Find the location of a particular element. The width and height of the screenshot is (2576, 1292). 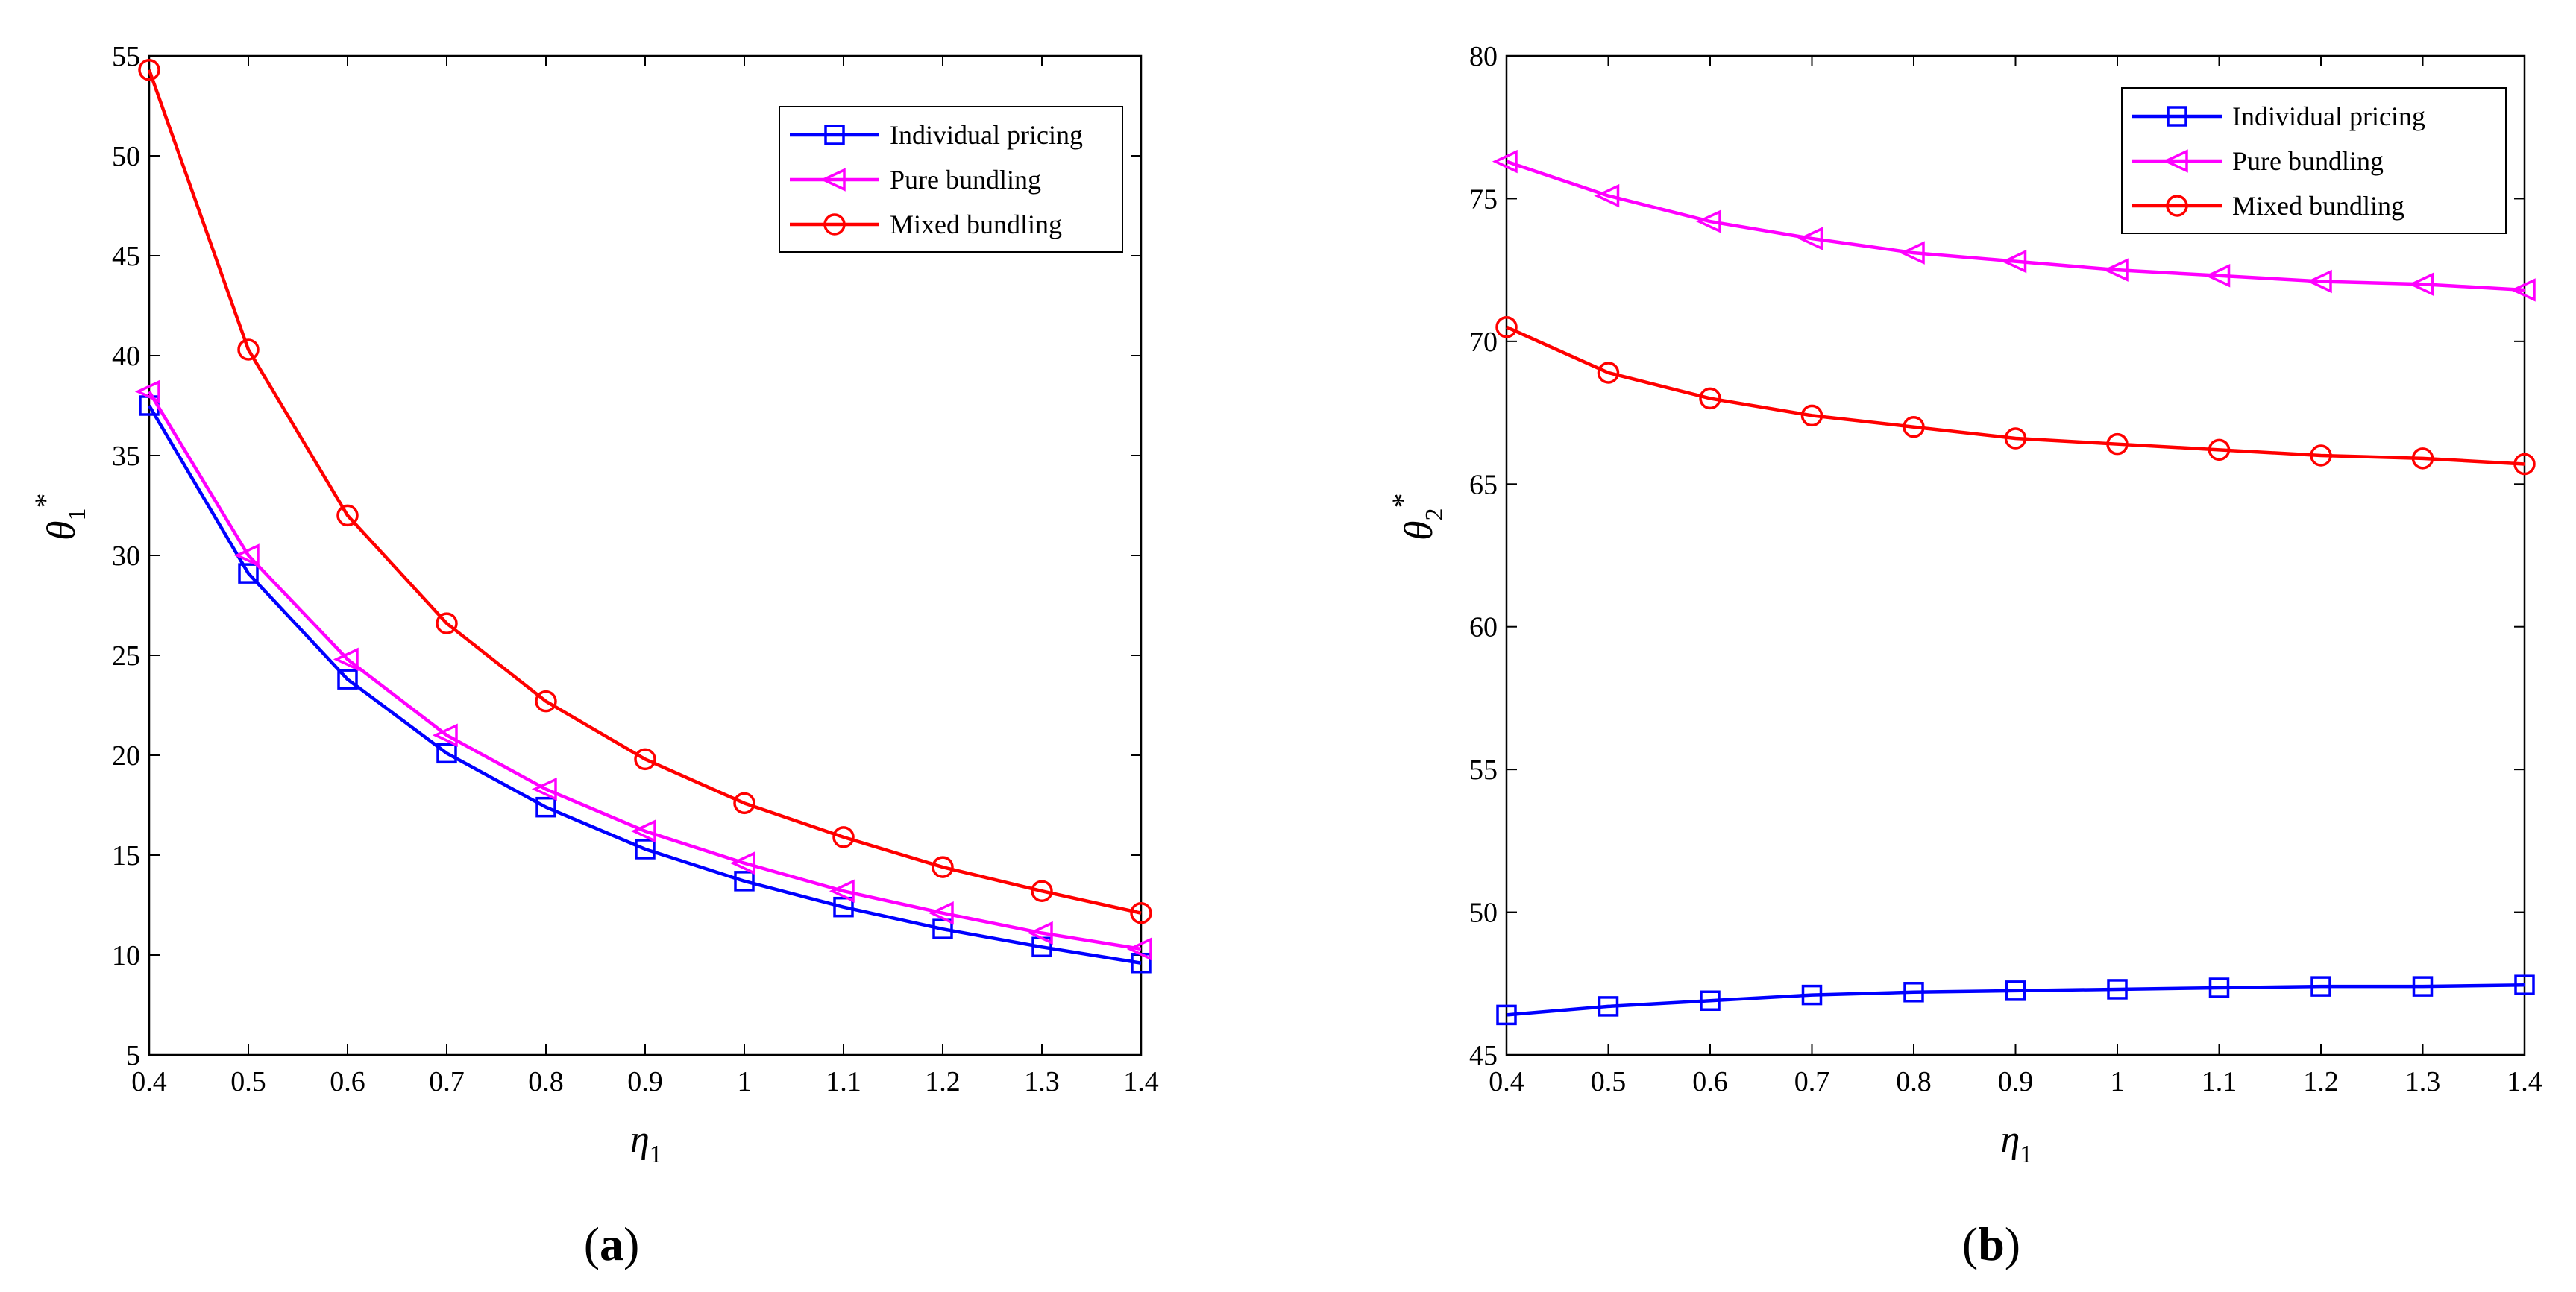

legend-label: Mixed bundling is located at coordinates (976, 224).